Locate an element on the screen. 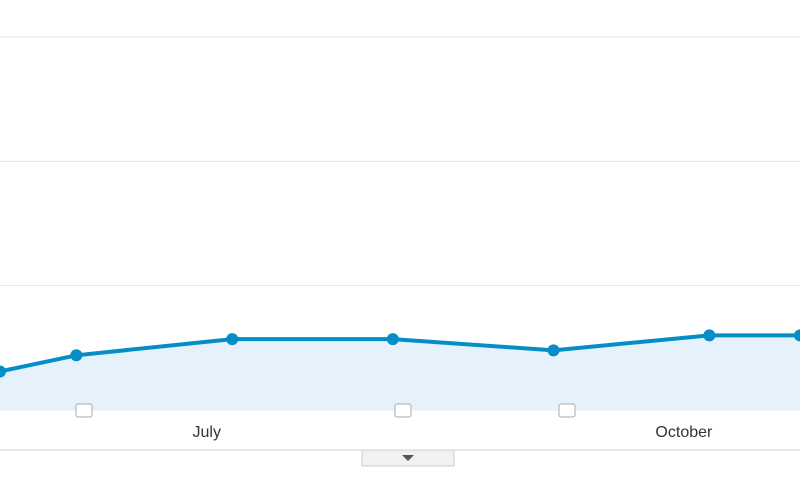 This screenshot has height=485, width=800. expand-arrow is located at coordinates (408, 458).